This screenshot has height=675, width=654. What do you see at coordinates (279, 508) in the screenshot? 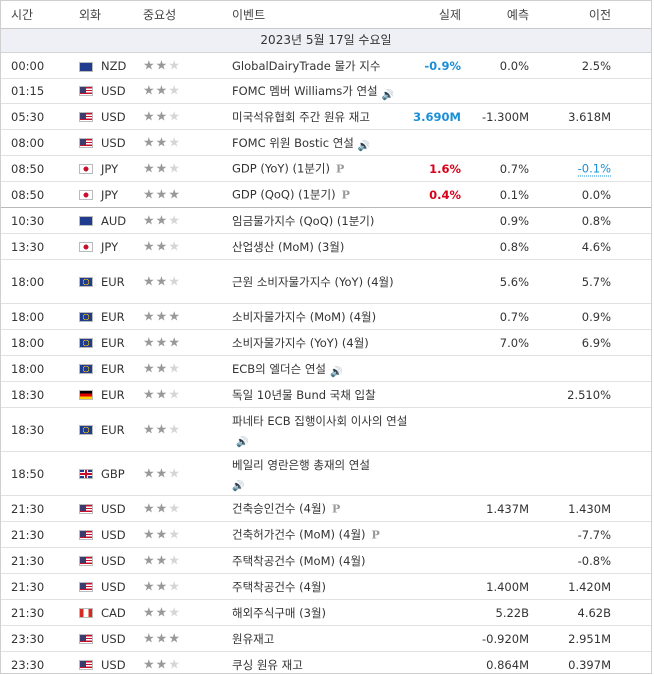
I see `event-label: 건축승인건수 (4월)` at bounding box center [279, 508].